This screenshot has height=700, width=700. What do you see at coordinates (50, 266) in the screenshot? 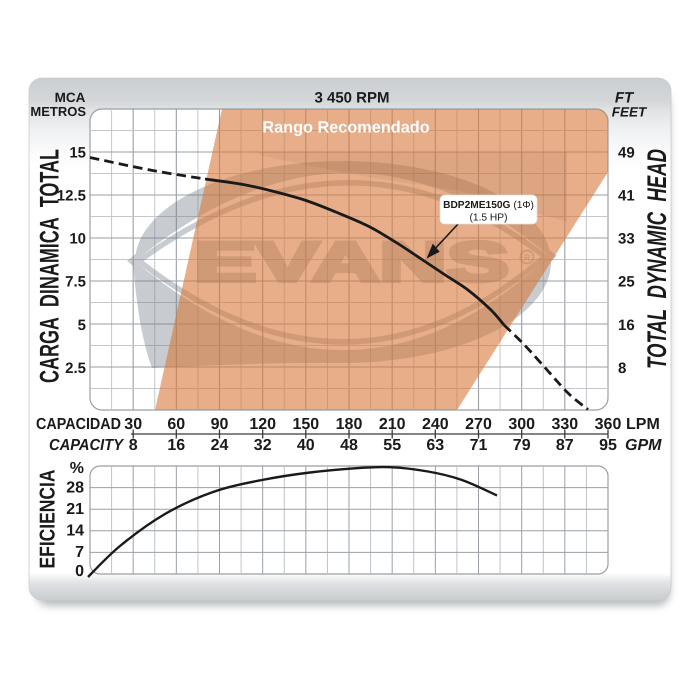
I see `svg-text: CARGA DINAMICA TOTAL` at bounding box center [50, 266].